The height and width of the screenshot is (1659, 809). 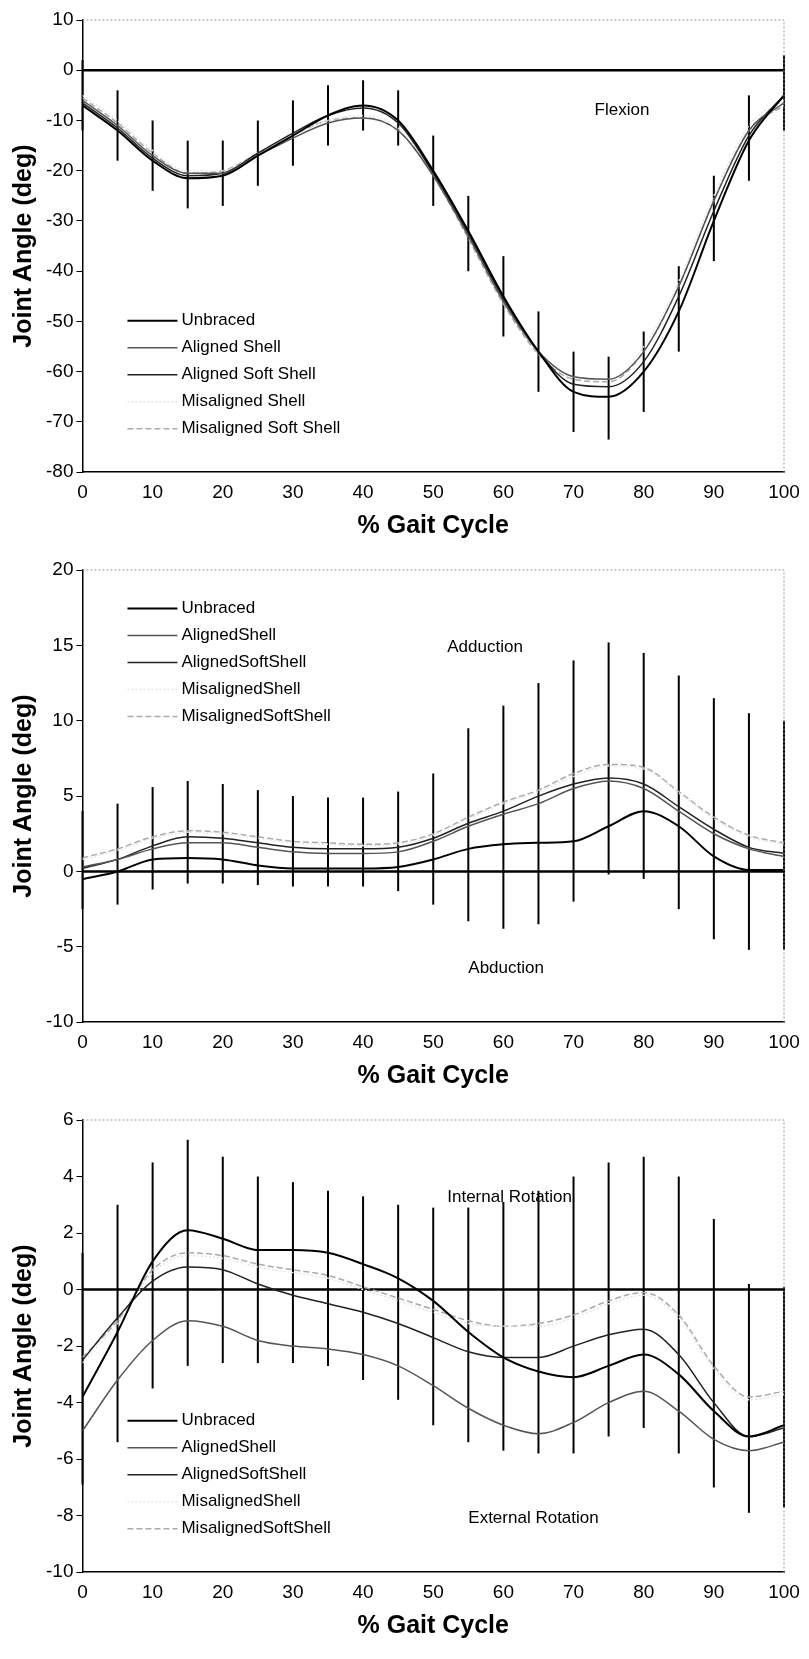 What do you see at coordinates (65, 1514) in the screenshot?
I see `y-tick-label: -8` at bounding box center [65, 1514].